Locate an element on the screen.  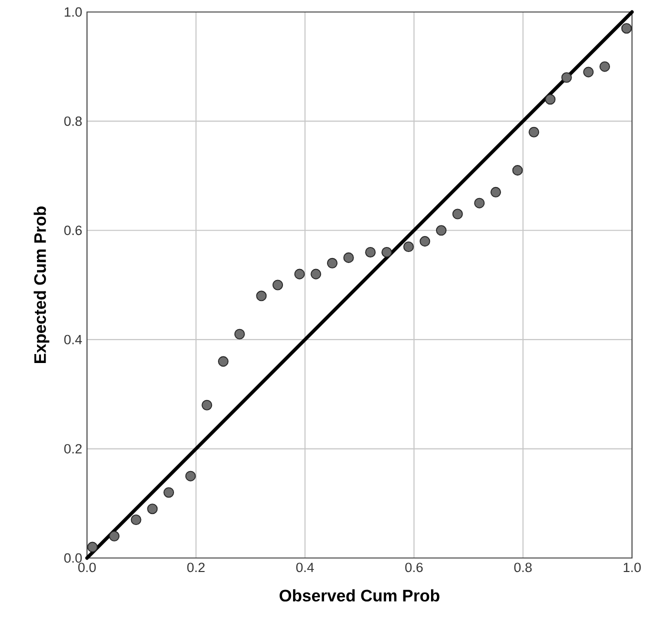
y-axis-title: Expected Cum Prob is located at coordinates (42, 285).